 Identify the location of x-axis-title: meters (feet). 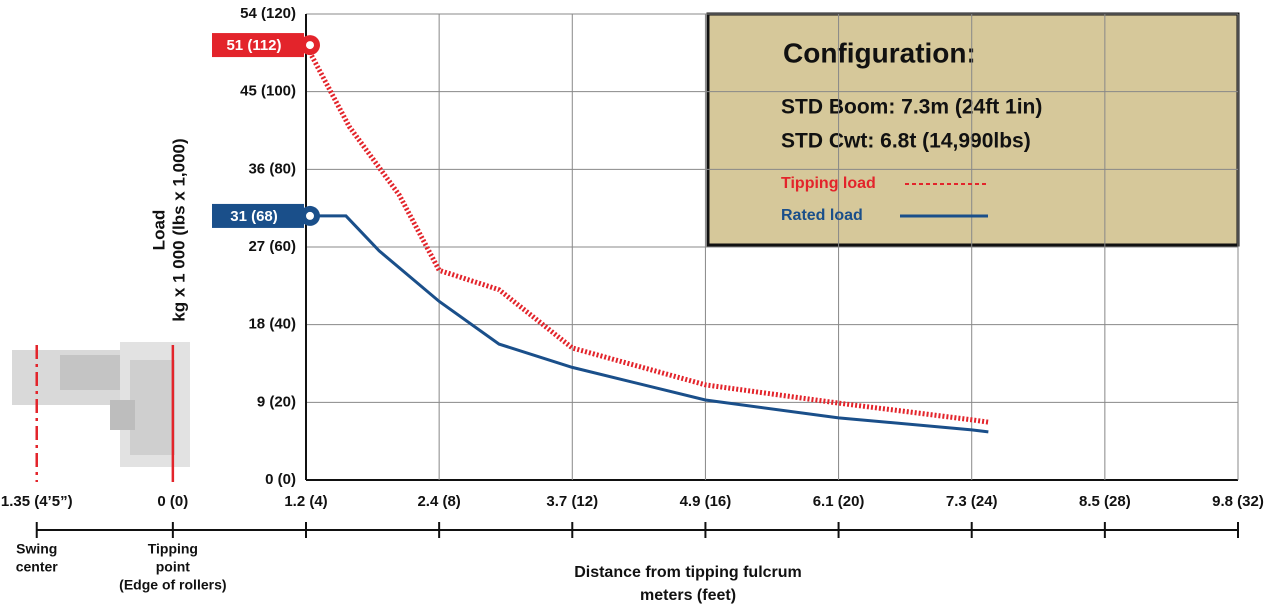
(688, 595).